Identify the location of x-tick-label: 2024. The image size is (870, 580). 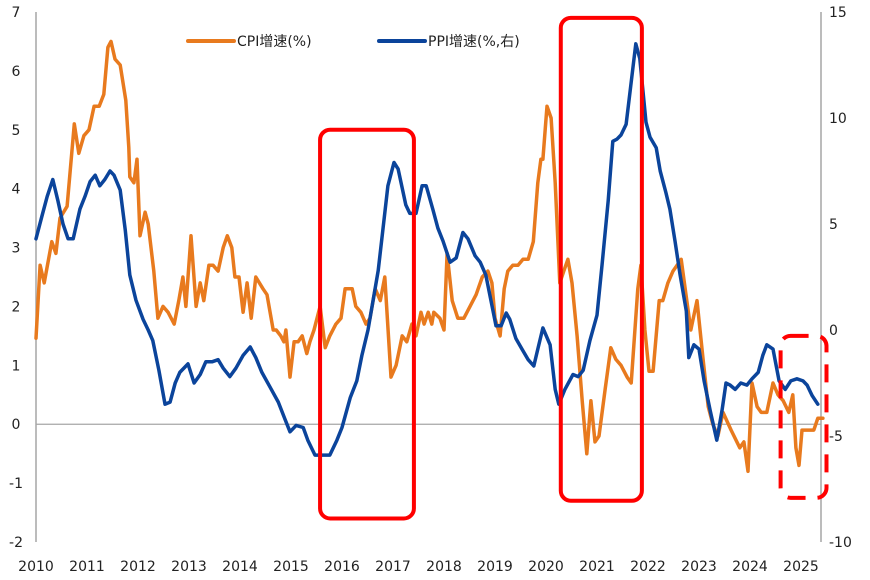
(750, 567).